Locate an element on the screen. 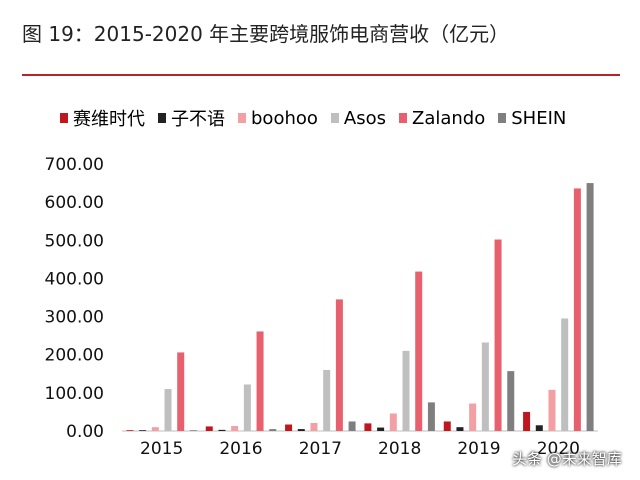  legend-item: 赛维时代 is located at coordinates (102, 118).